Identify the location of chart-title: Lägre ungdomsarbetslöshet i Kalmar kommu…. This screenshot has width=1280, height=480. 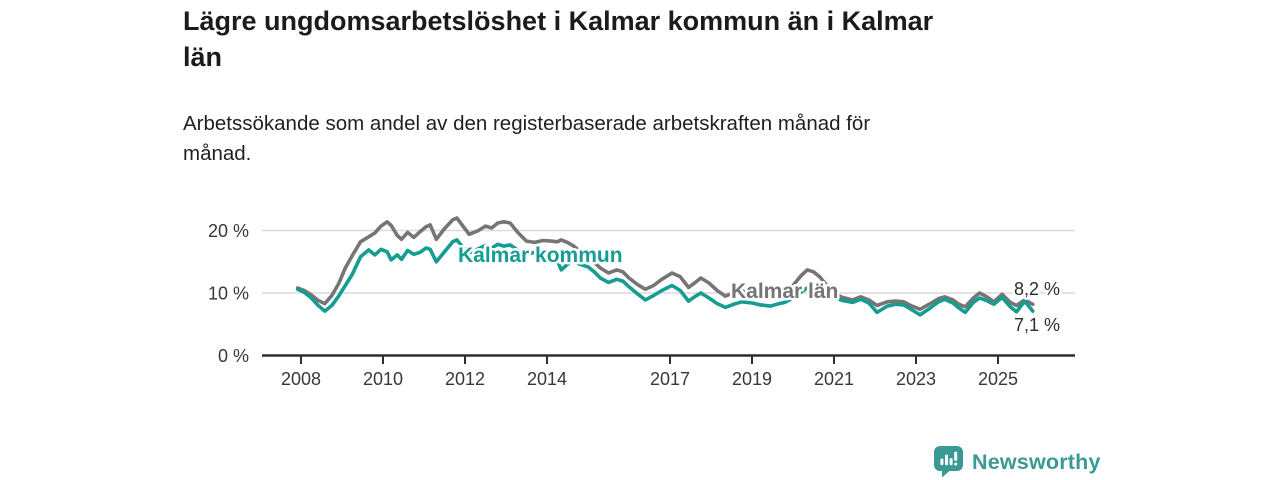
(558, 39).